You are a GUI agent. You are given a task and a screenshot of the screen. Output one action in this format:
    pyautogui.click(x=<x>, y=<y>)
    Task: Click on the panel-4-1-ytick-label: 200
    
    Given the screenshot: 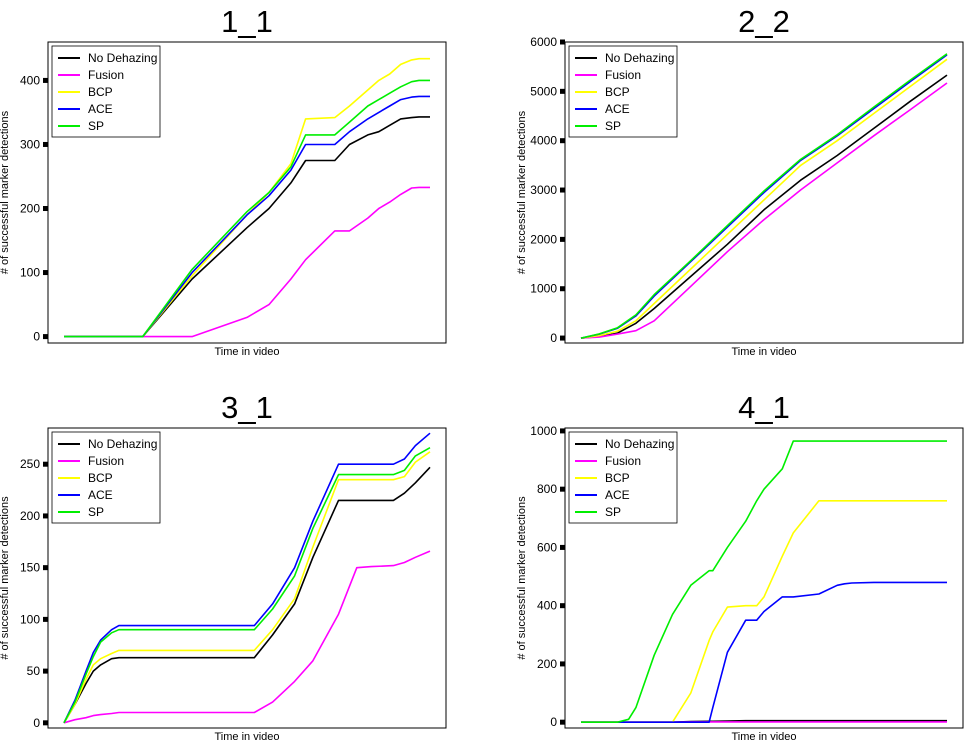 What is the action you would take?
    pyautogui.click(x=547, y=664)
    